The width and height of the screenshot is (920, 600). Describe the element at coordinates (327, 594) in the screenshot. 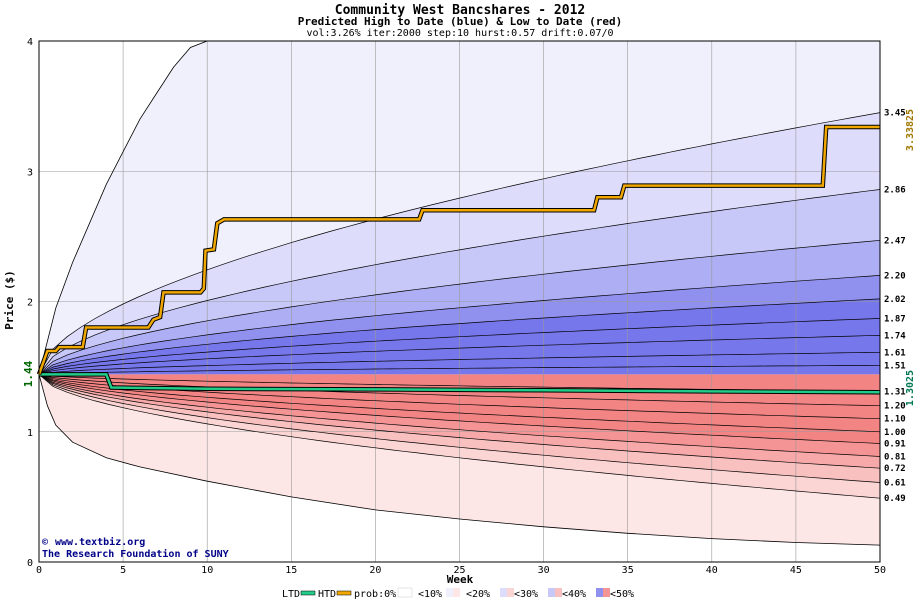

I see `legend-htd-label: HTD` at that location.